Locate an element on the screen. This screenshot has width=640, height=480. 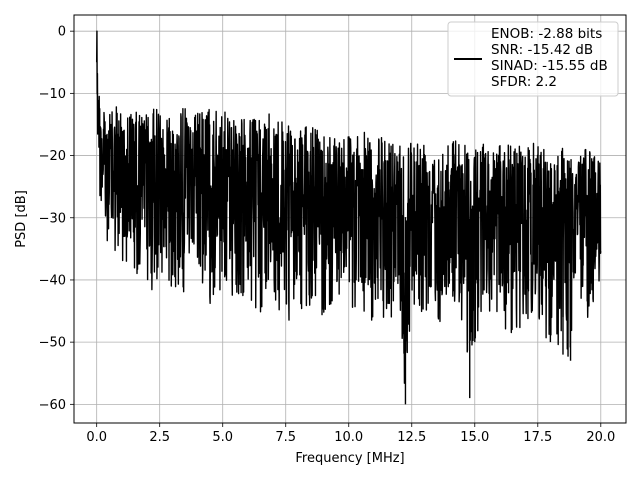
x-tick-label: 5.0 is located at coordinates (222, 437).